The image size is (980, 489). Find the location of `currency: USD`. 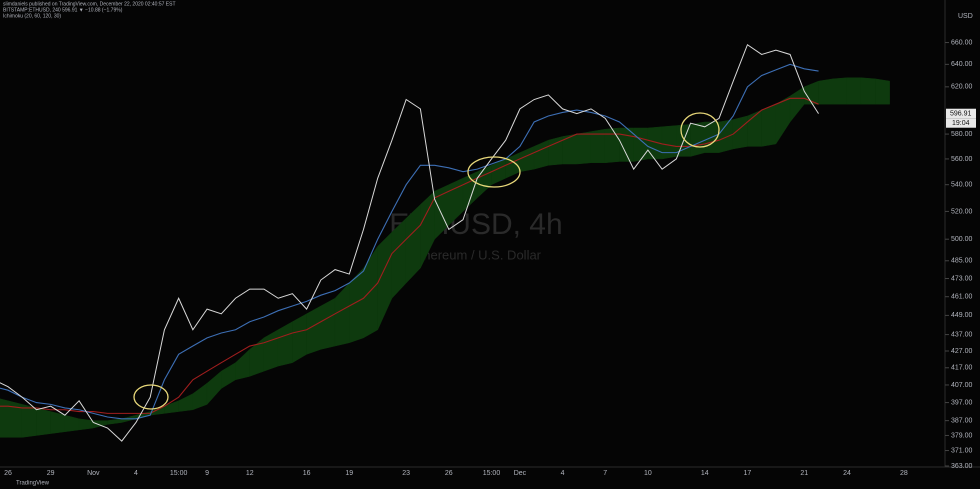

currency: USD is located at coordinates (965, 16).